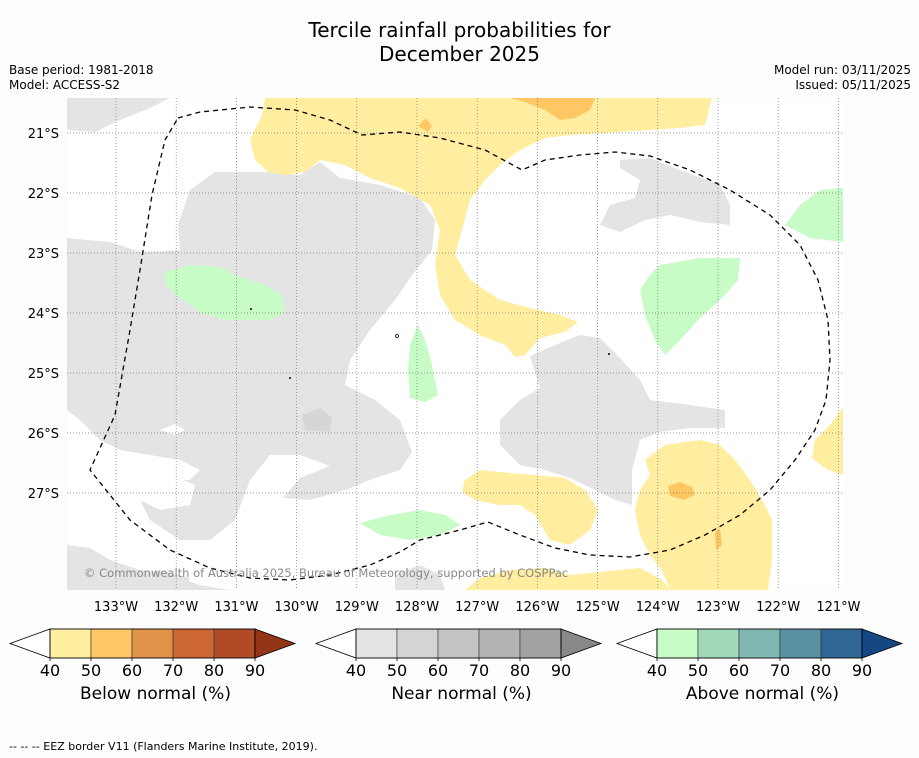 The height and width of the screenshot is (758, 919). What do you see at coordinates (459, 54) in the screenshot?
I see `title-line-2: December 2025` at bounding box center [459, 54].